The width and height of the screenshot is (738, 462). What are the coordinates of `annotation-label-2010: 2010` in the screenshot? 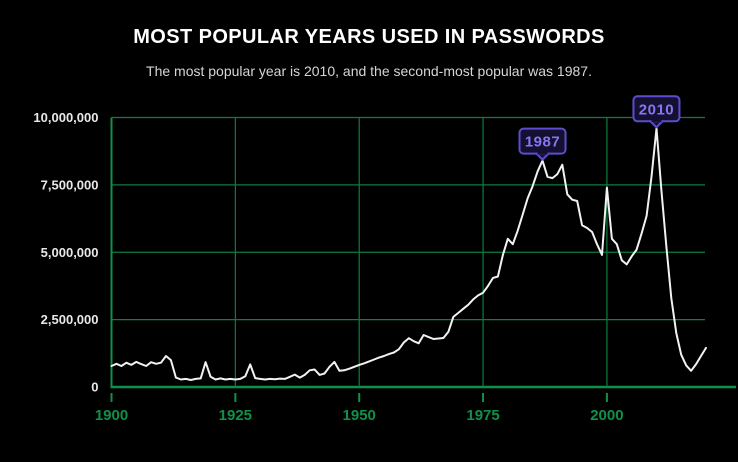 It's located at (656, 109).